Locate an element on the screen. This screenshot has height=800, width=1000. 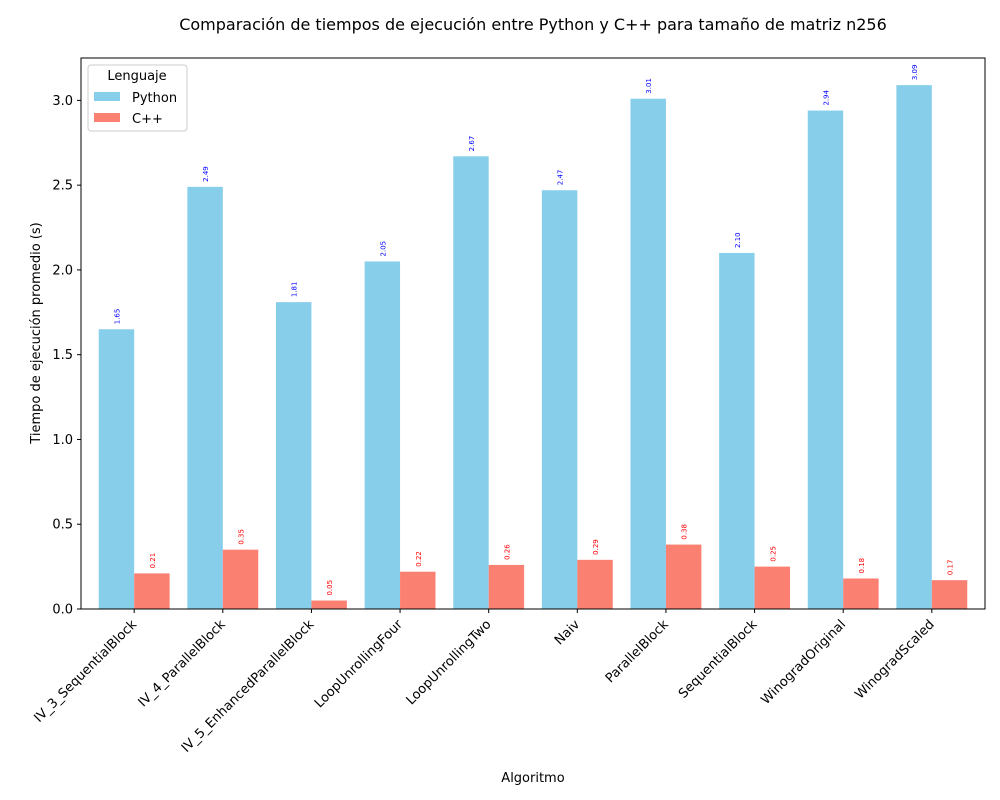
bar-label-cpp-3: 0.22 is located at coordinates (419, 559).